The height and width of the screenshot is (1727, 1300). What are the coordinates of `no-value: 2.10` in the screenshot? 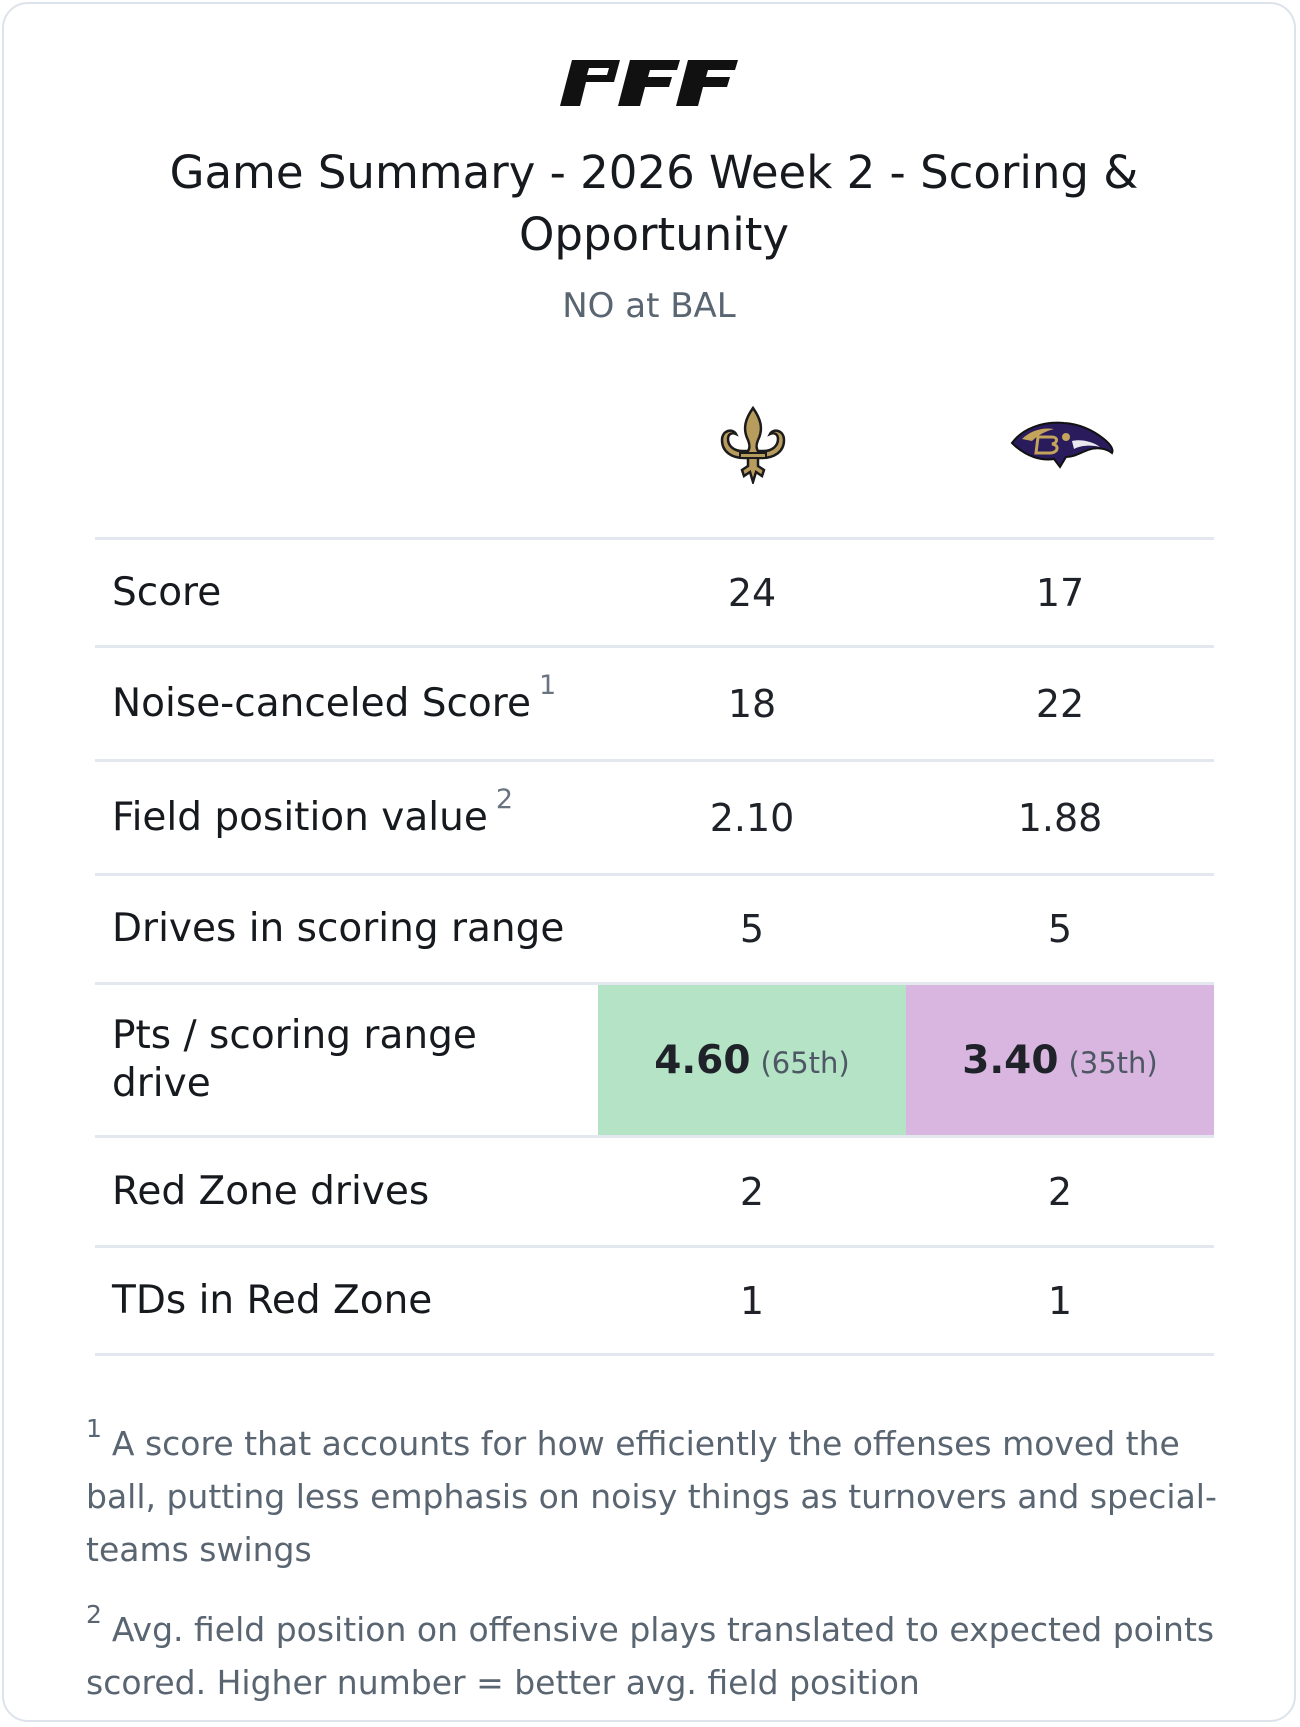 It's located at (752, 817).